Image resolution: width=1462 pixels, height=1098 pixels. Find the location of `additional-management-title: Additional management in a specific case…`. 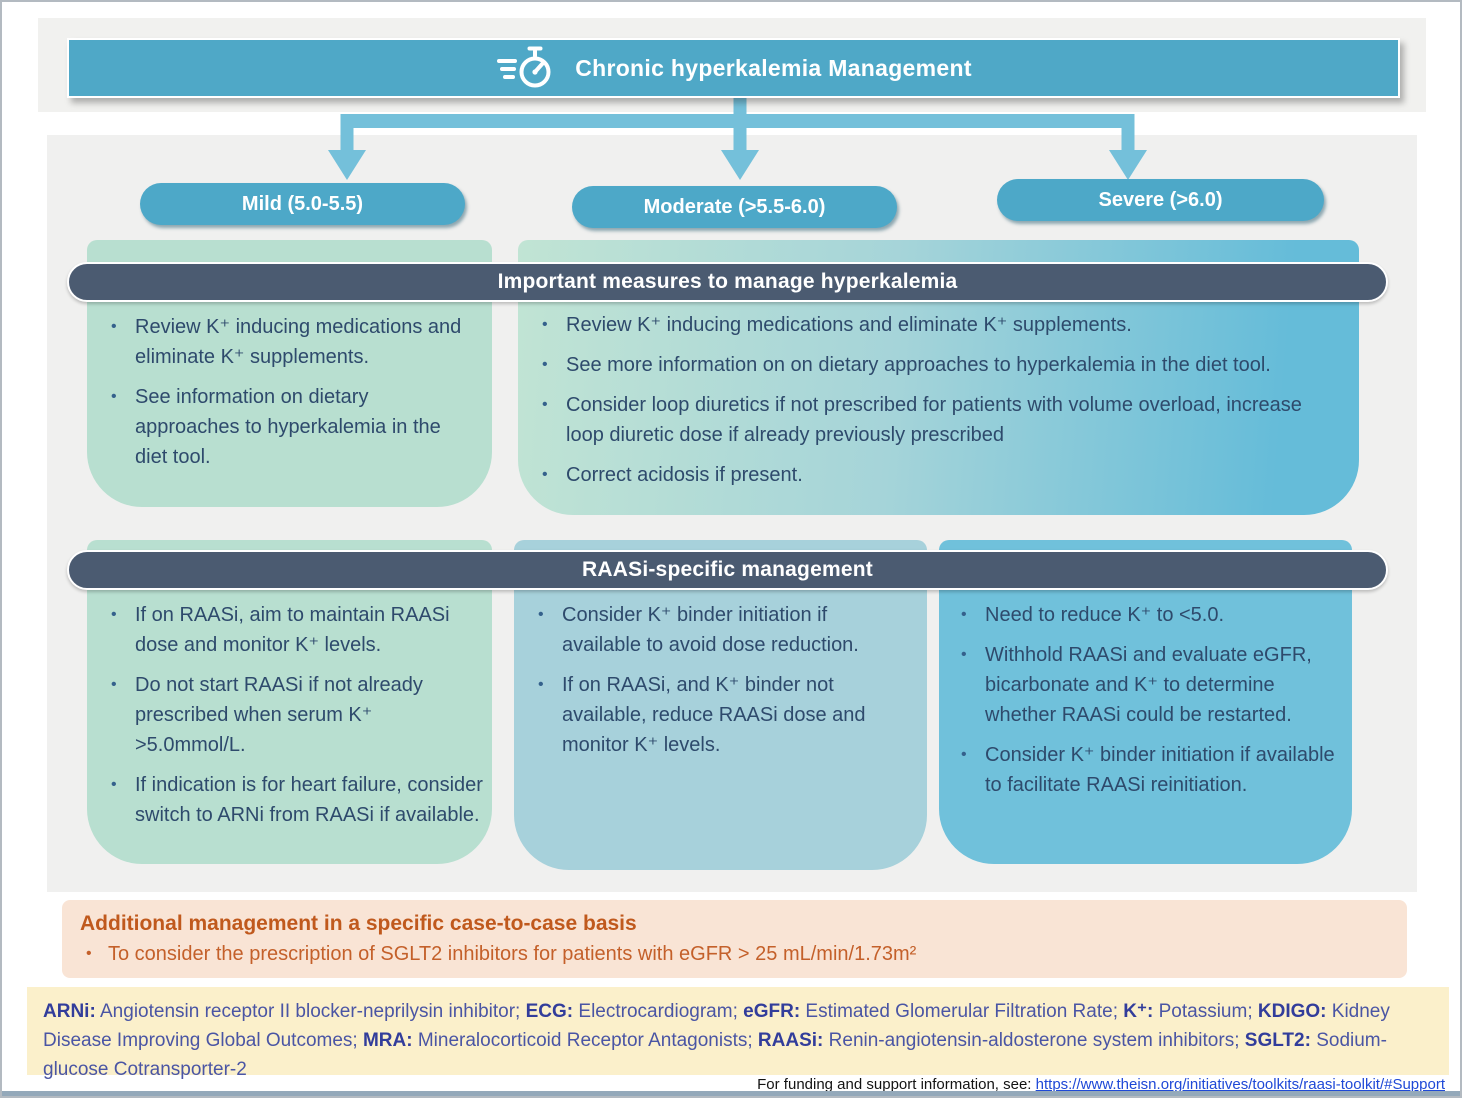

additional-management-title: Additional management in a specific case… is located at coordinates (358, 923).